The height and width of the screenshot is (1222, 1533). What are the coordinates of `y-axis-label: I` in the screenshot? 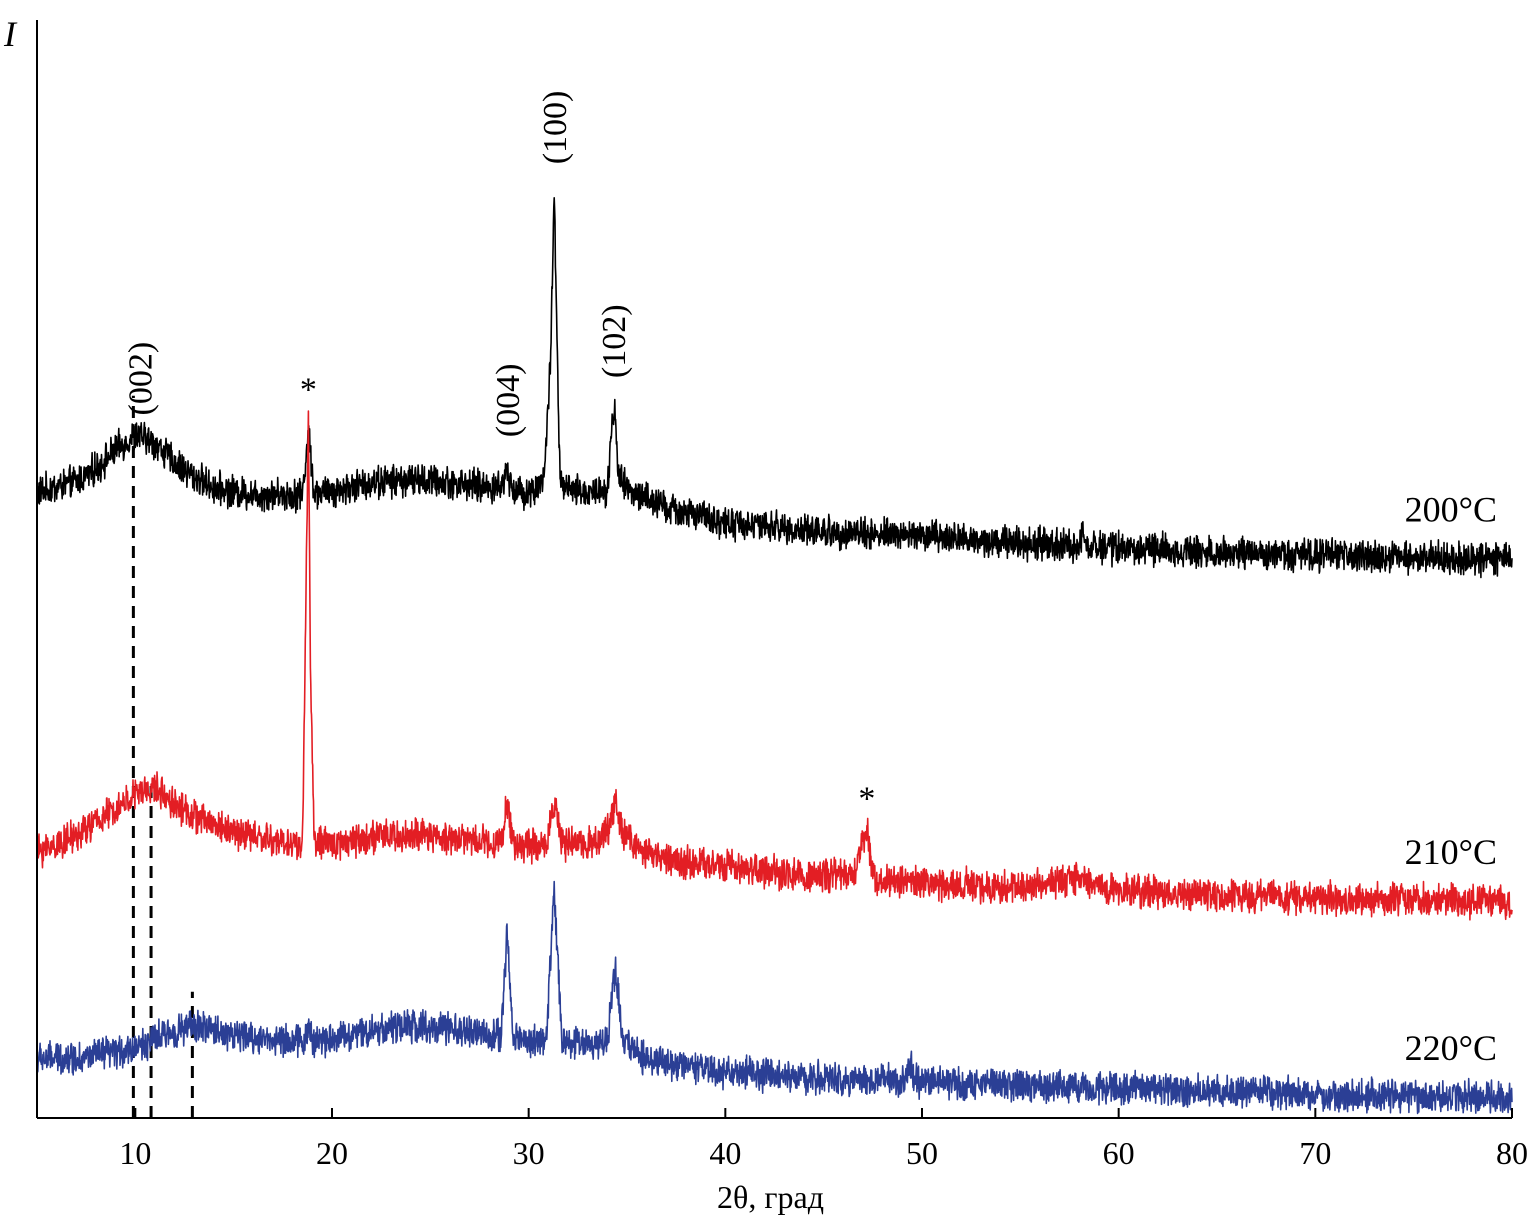 It's located at (10, 34).